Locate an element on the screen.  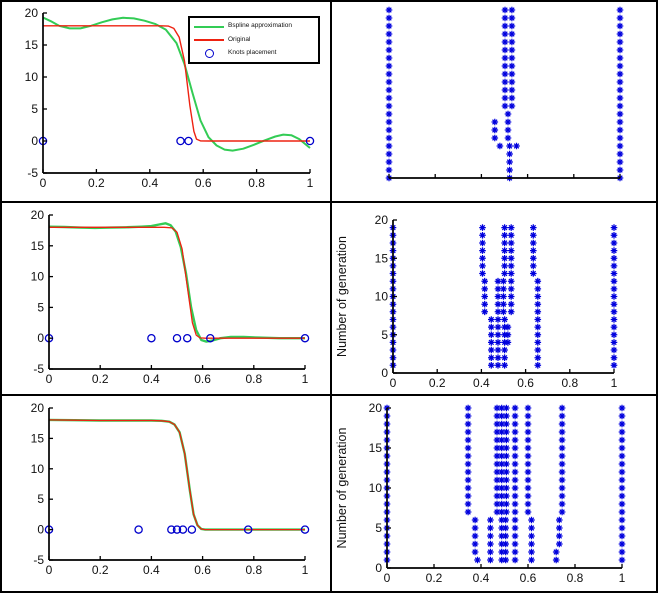
y-tick-label: 10 is located at coordinates (382, 297).